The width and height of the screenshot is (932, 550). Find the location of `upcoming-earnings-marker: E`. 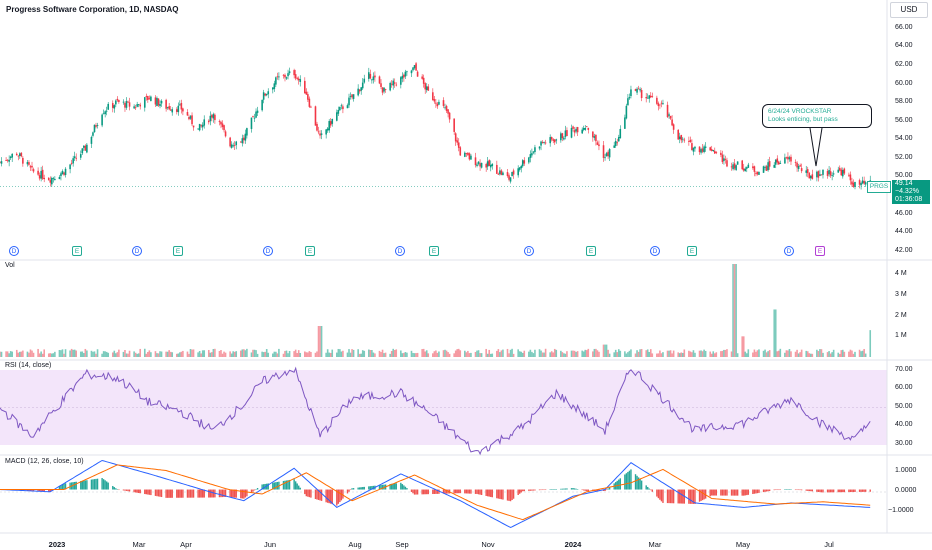

upcoming-earnings-marker: E is located at coordinates (820, 251).